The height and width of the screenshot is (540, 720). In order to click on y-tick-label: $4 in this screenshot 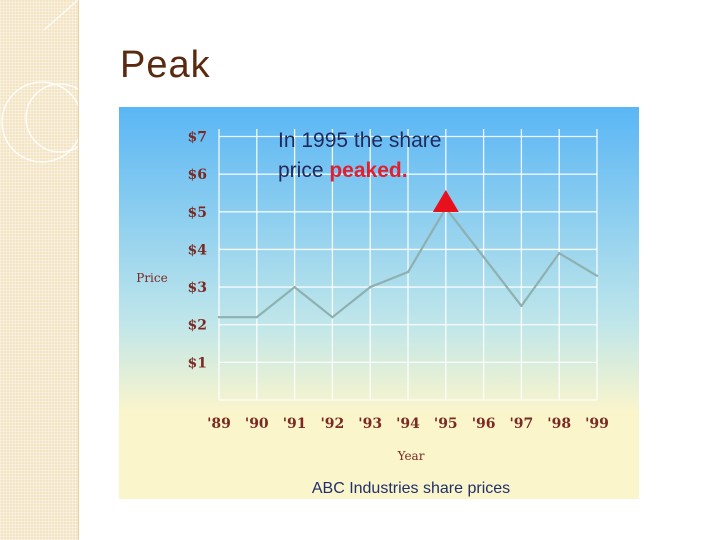, I will do `click(198, 250)`.